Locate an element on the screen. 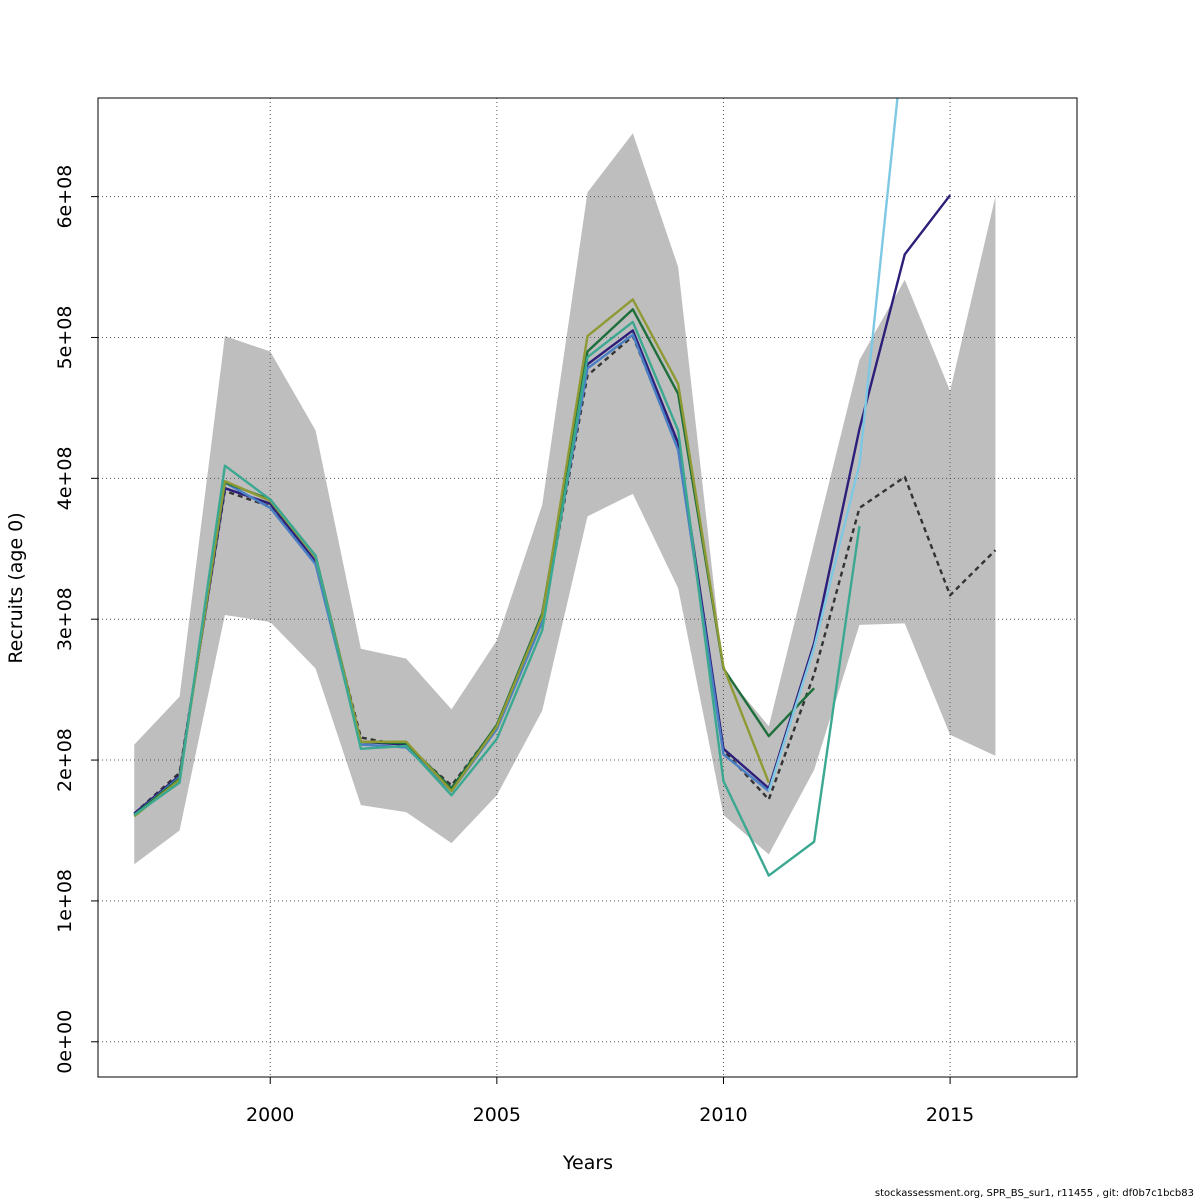 This screenshot has width=1200, height=1200. x-tick-label: 2005 is located at coordinates (497, 1115).